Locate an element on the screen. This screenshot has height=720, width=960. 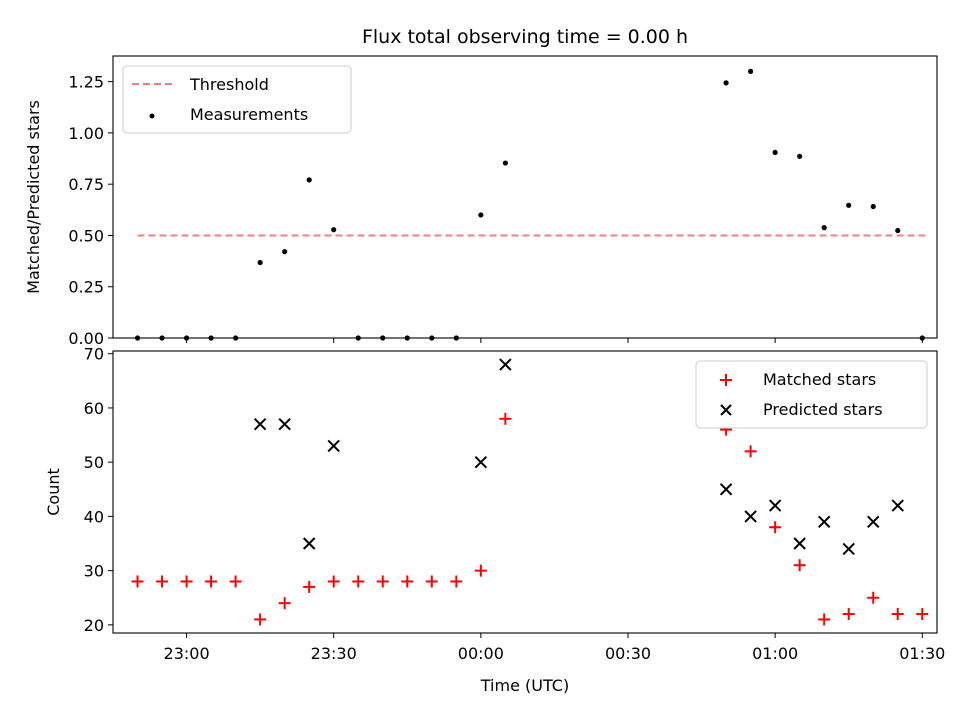
legend-predicted-marker is located at coordinates (726, 410).